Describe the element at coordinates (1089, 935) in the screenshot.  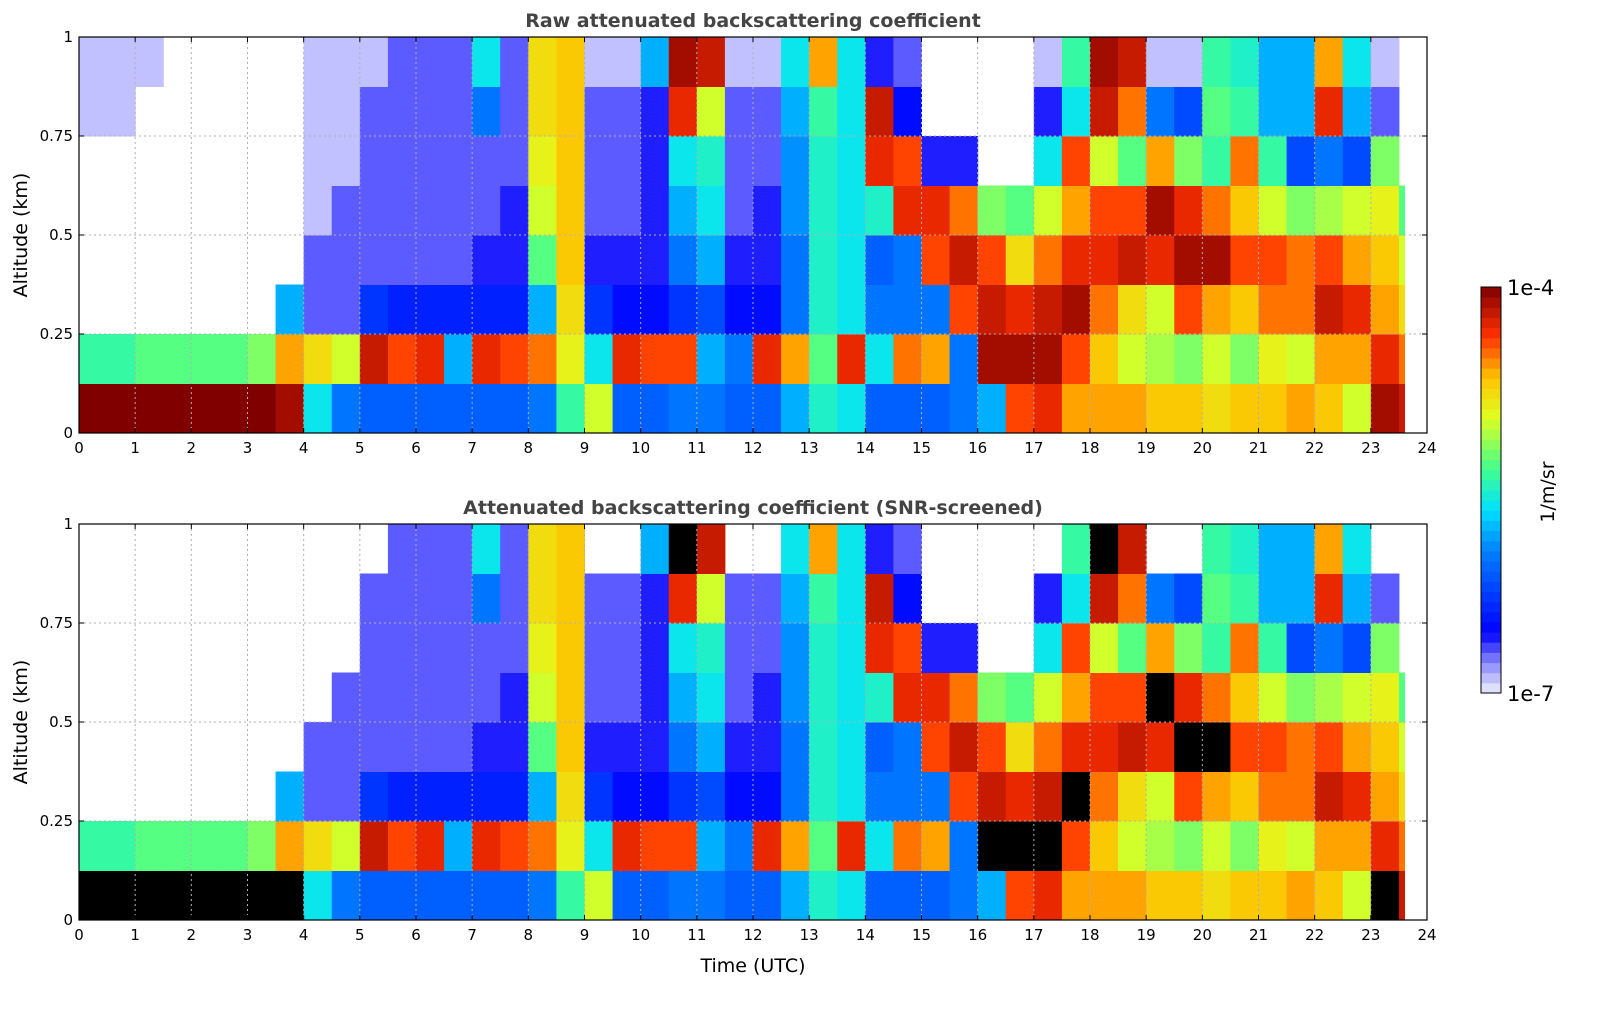
I see `x-tick-label: 18` at that location.